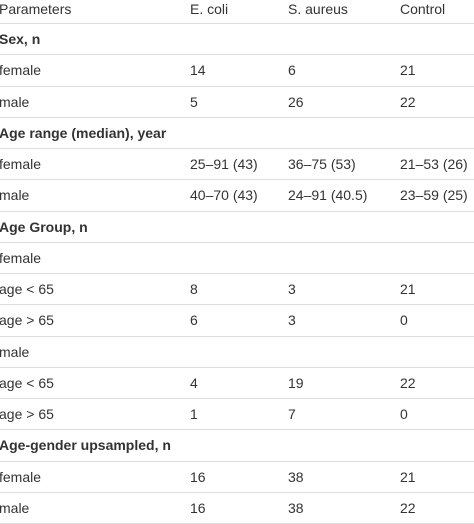  I want to click on row-label: Parameters, so click(36, 8).